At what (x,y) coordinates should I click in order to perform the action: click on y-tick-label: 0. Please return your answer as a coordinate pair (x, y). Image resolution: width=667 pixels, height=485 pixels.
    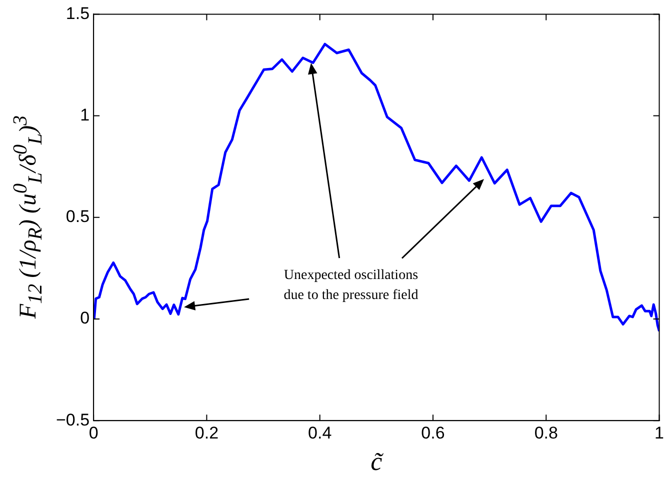
    Looking at the image, I should click on (85, 318).